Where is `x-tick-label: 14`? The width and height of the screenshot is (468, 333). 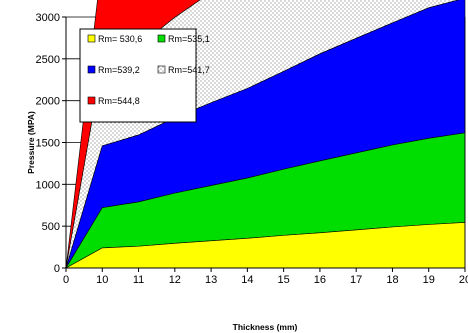
x-tick-label: 14 is located at coordinates (247, 280).